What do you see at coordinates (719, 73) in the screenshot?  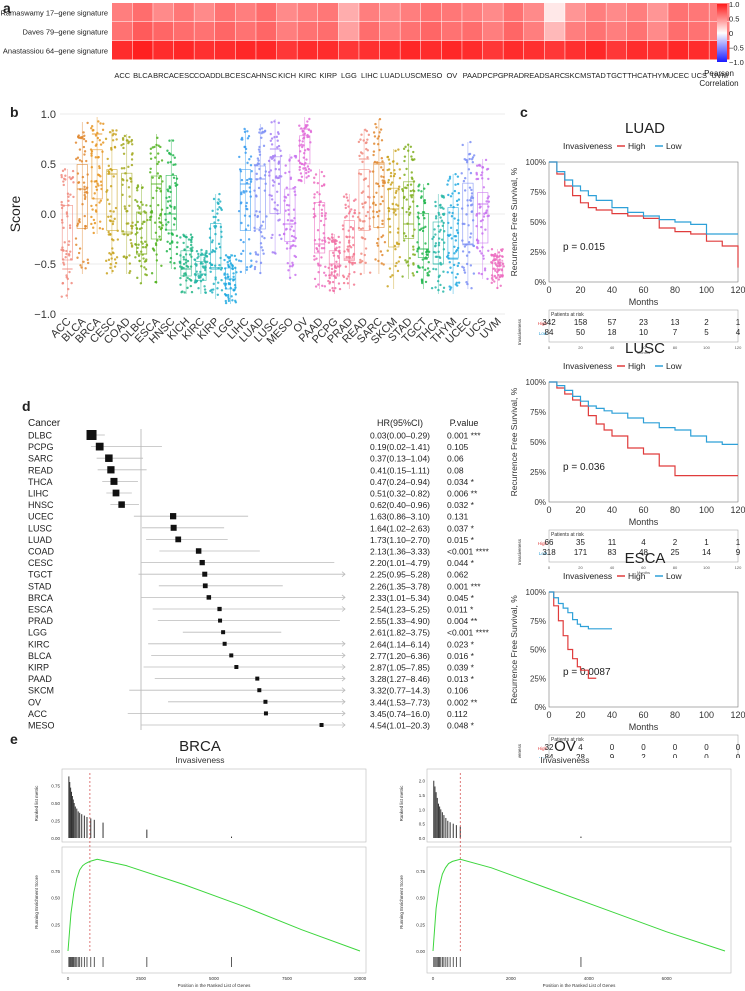 I see `legend-title-1: Pearson` at bounding box center [719, 73].